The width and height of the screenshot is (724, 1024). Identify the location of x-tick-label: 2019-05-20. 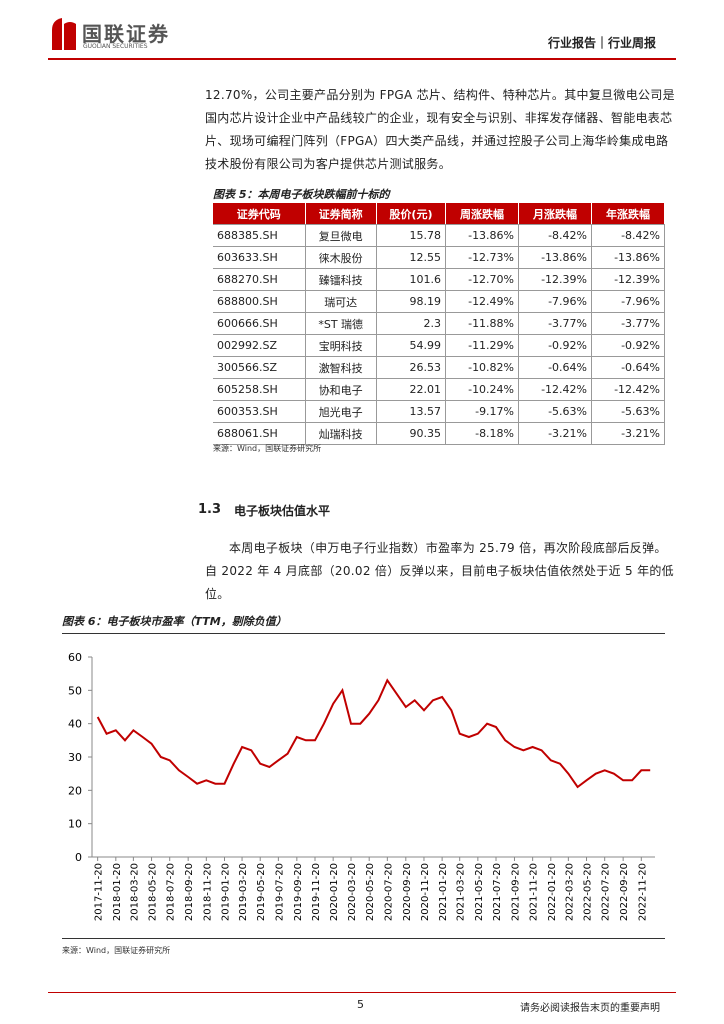
(261, 892).